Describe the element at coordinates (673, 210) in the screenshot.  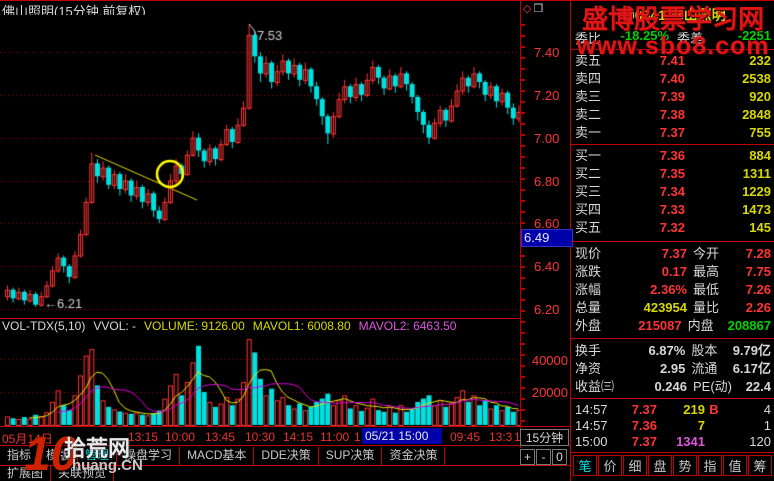
I see `bid-row: 买四 7.33 1473` at that location.